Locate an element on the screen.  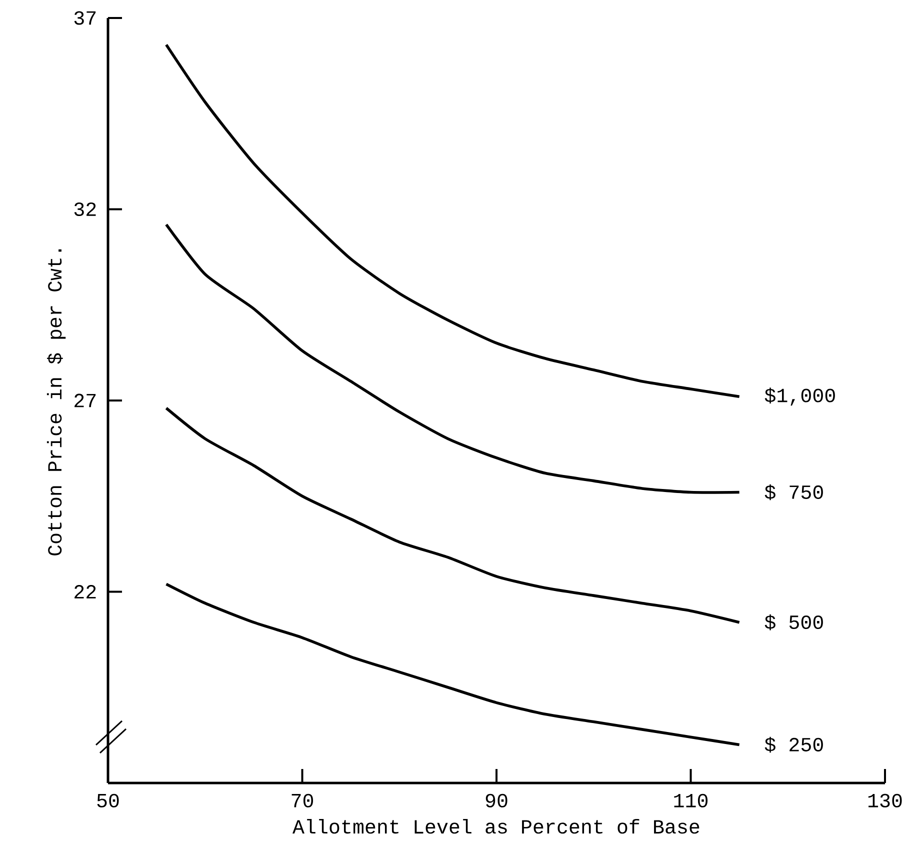
x-tick-label: 70 is located at coordinates (303, 801).